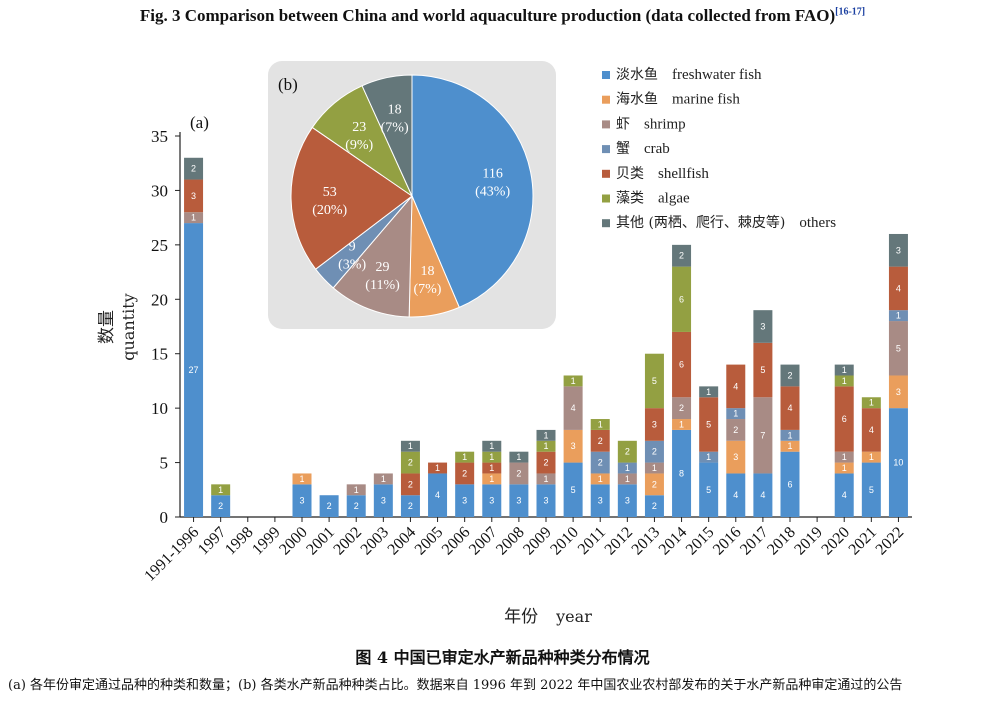 This screenshot has width=1005, height=723. Describe the element at coordinates (164, 463) in the screenshot. I see `y-tick-label: 5` at that location.